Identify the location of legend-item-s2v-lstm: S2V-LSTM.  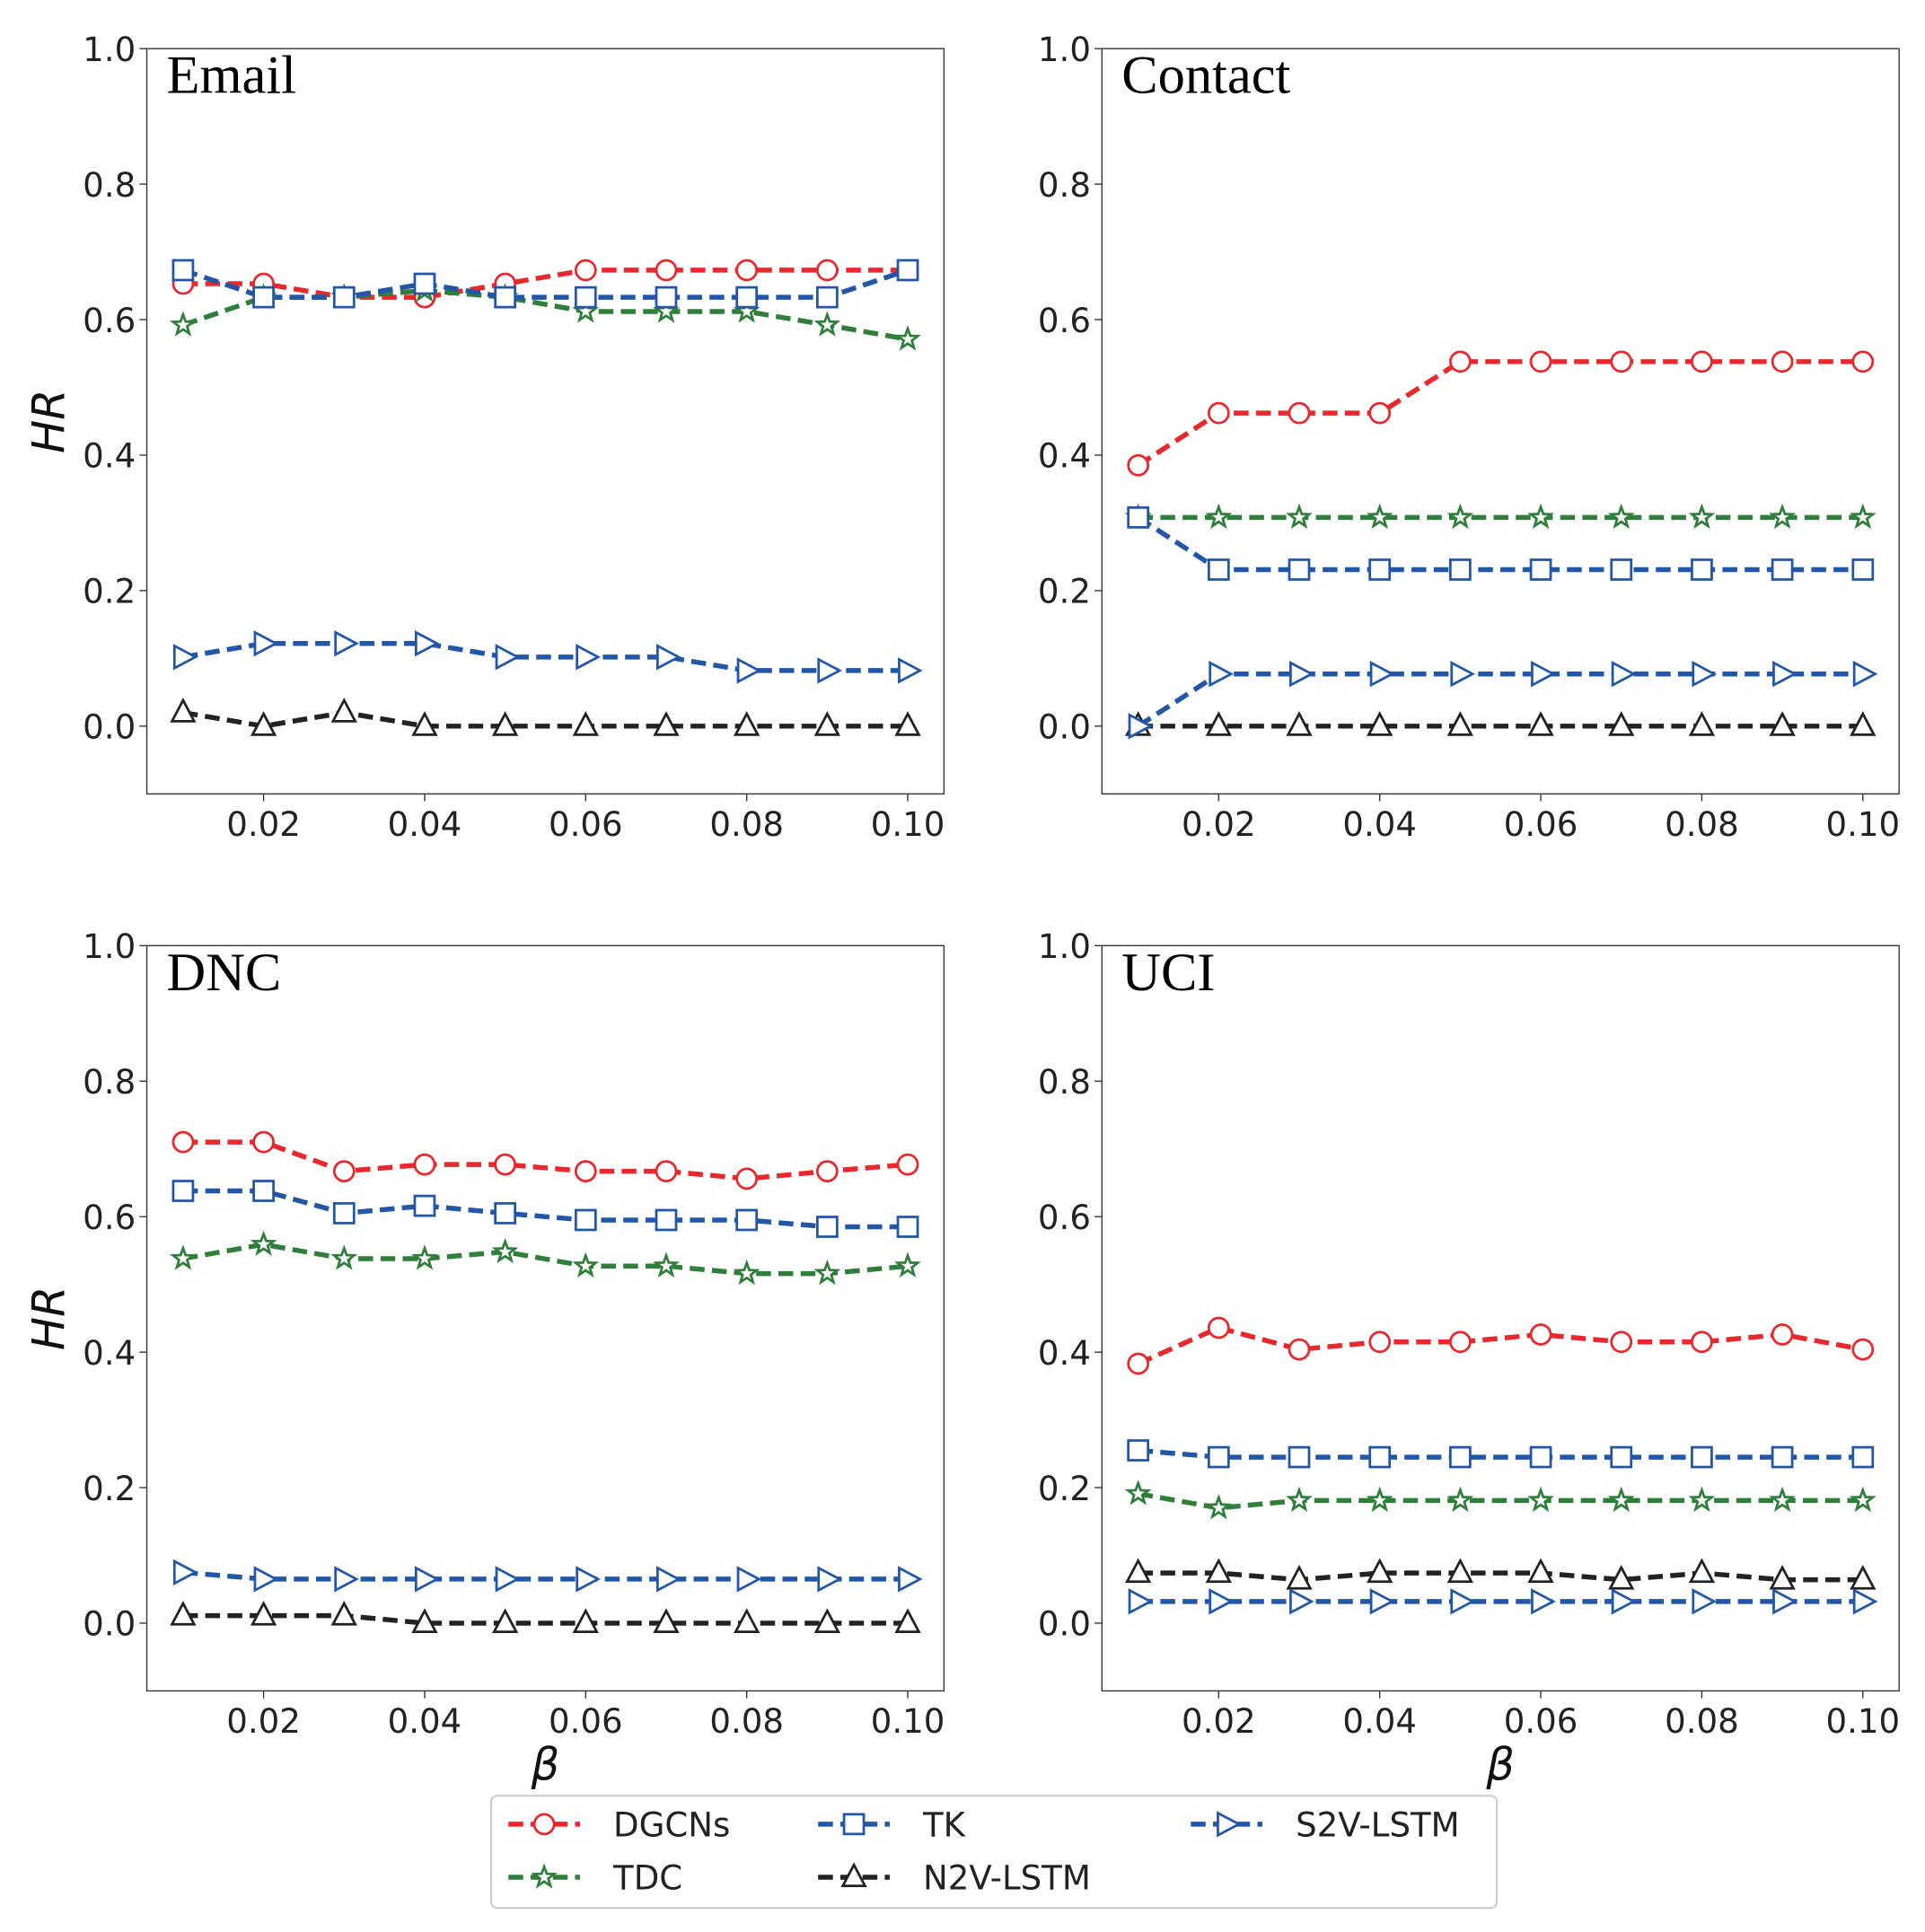
(1325, 1825).